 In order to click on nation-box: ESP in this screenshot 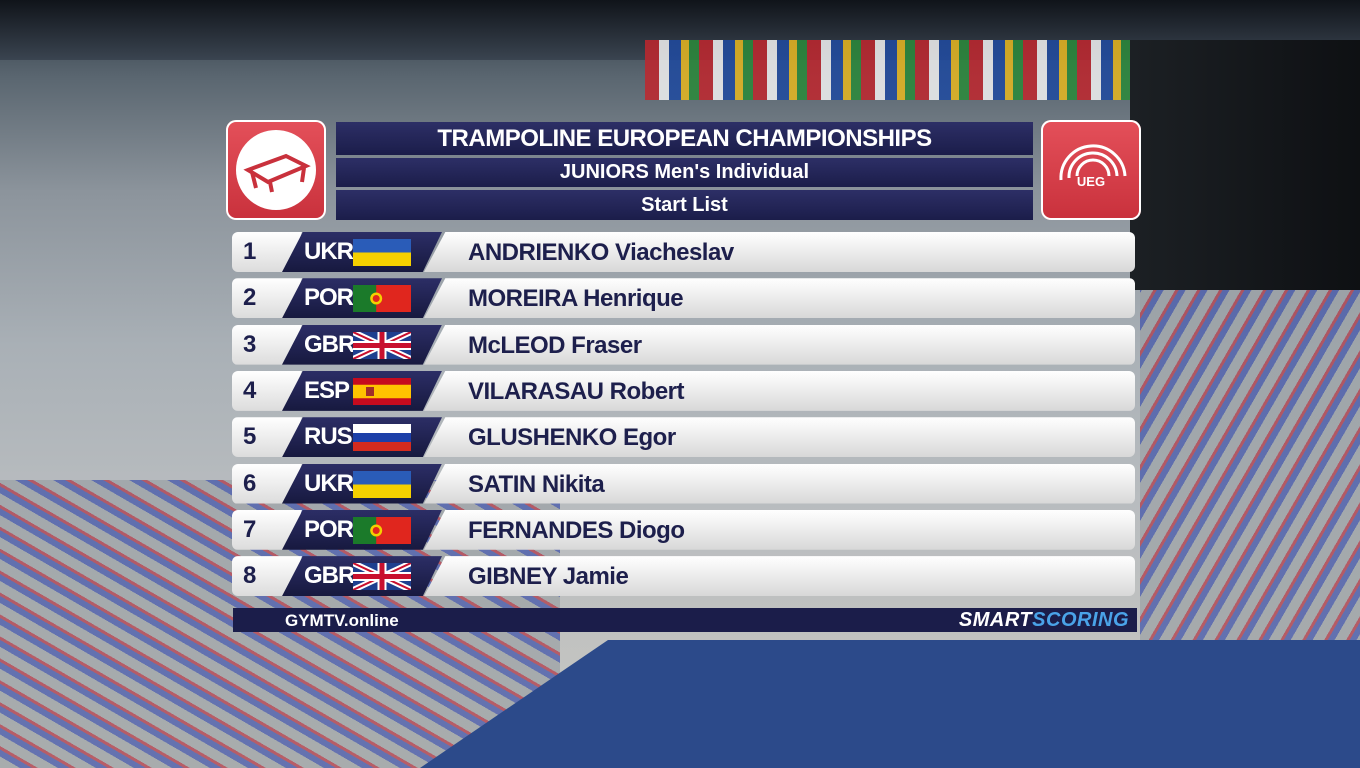, I will do `click(362, 390)`.